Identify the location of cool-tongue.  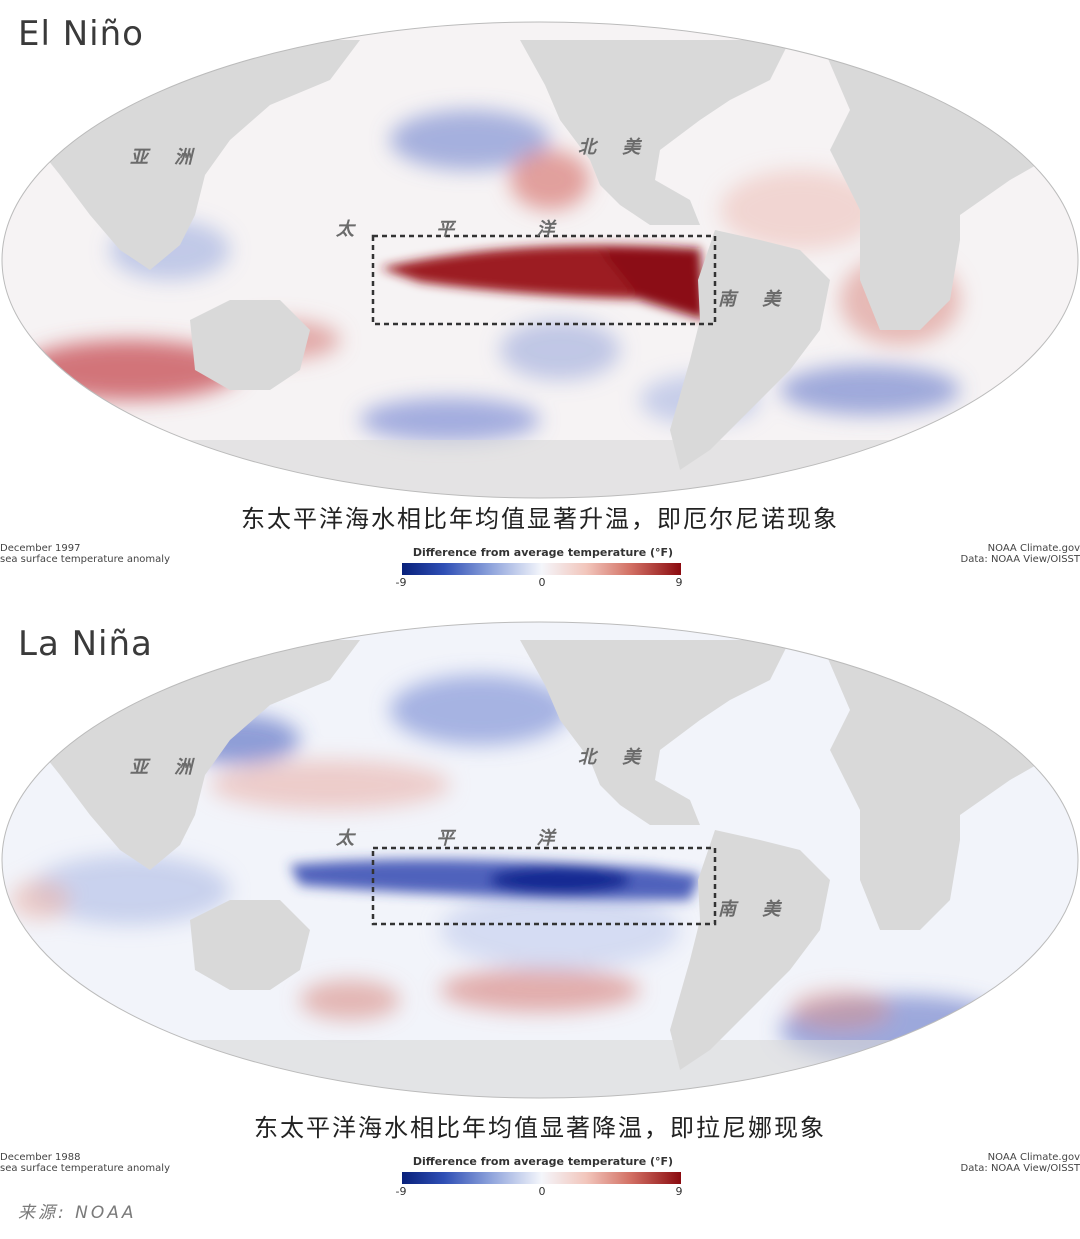
(495, 879).